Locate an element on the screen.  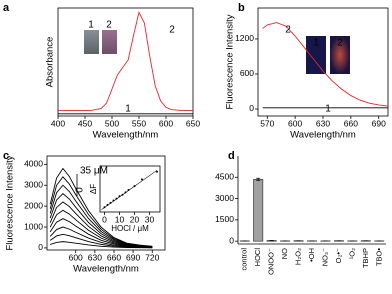
x-tick-label: •OH is located at coordinates (311, 255).